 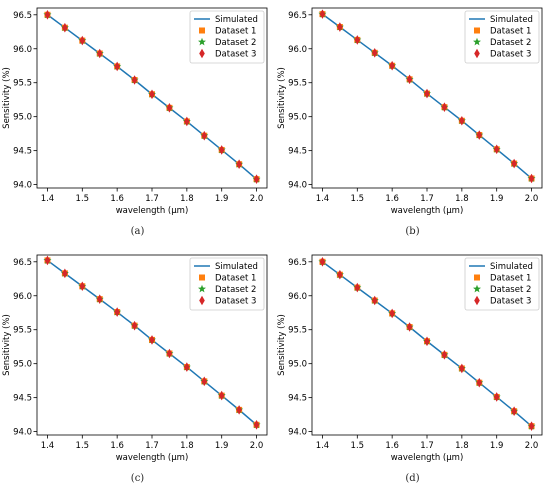 What do you see at coordinates (412, 478) in the screenshot?
I see `chart-caption-d: (d)` at bounding box center [412, 478].